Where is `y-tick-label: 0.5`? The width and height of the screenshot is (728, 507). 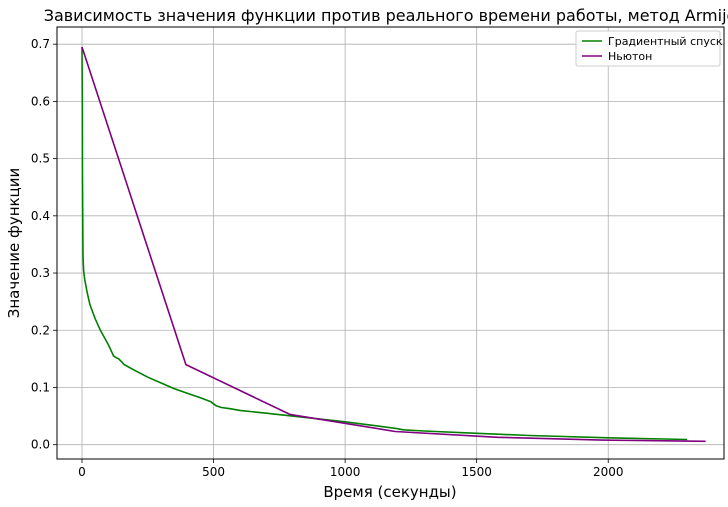
y-tick-label: 0.5 is located at coordinates (40, 159).